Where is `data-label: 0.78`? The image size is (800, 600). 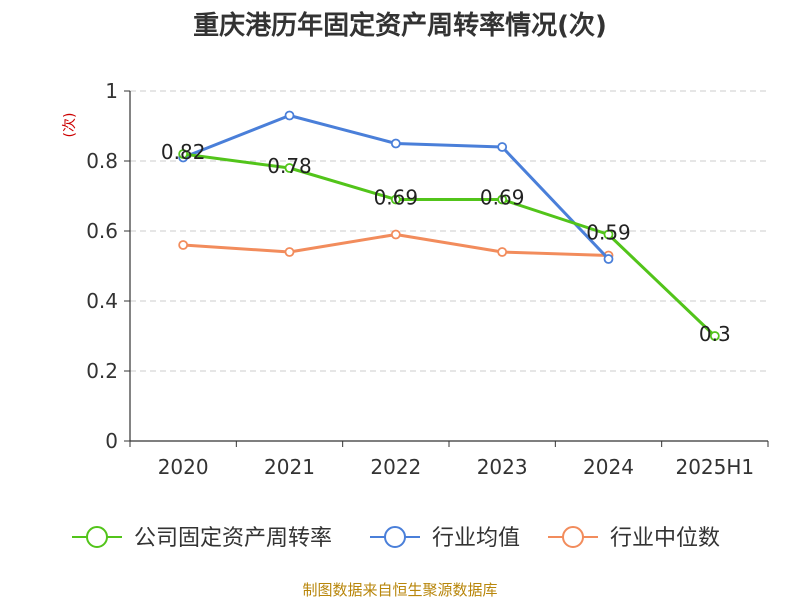
data-label: 0.78 is located at coordinates (289, 166).